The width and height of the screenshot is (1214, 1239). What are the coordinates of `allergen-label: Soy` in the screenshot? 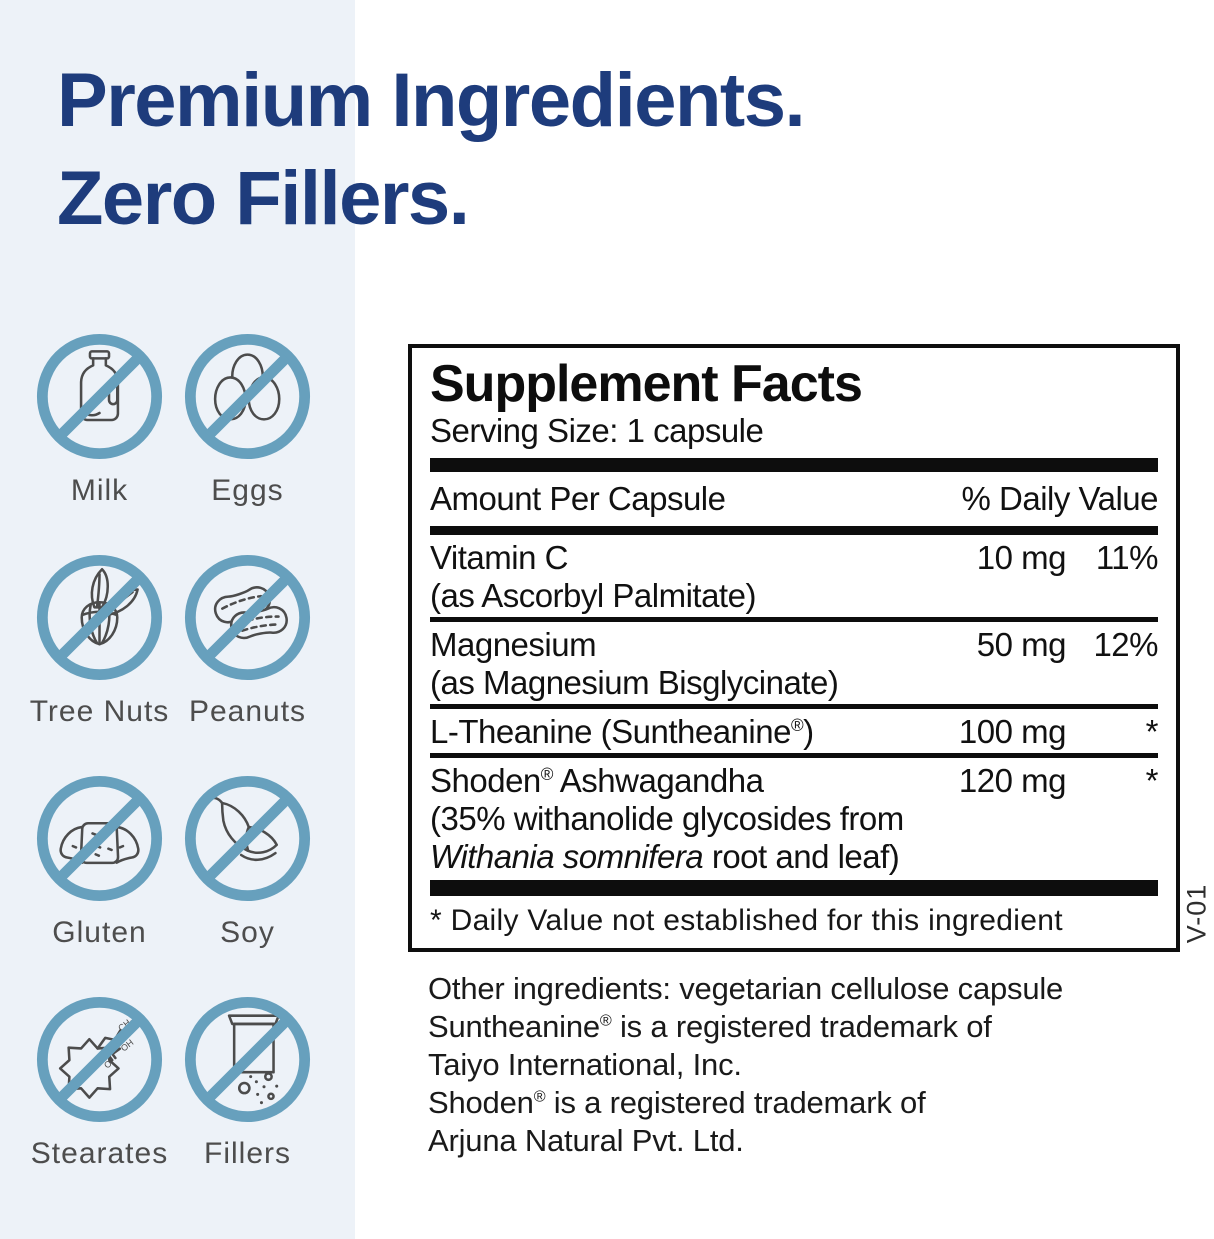 It's located at (247, 932).